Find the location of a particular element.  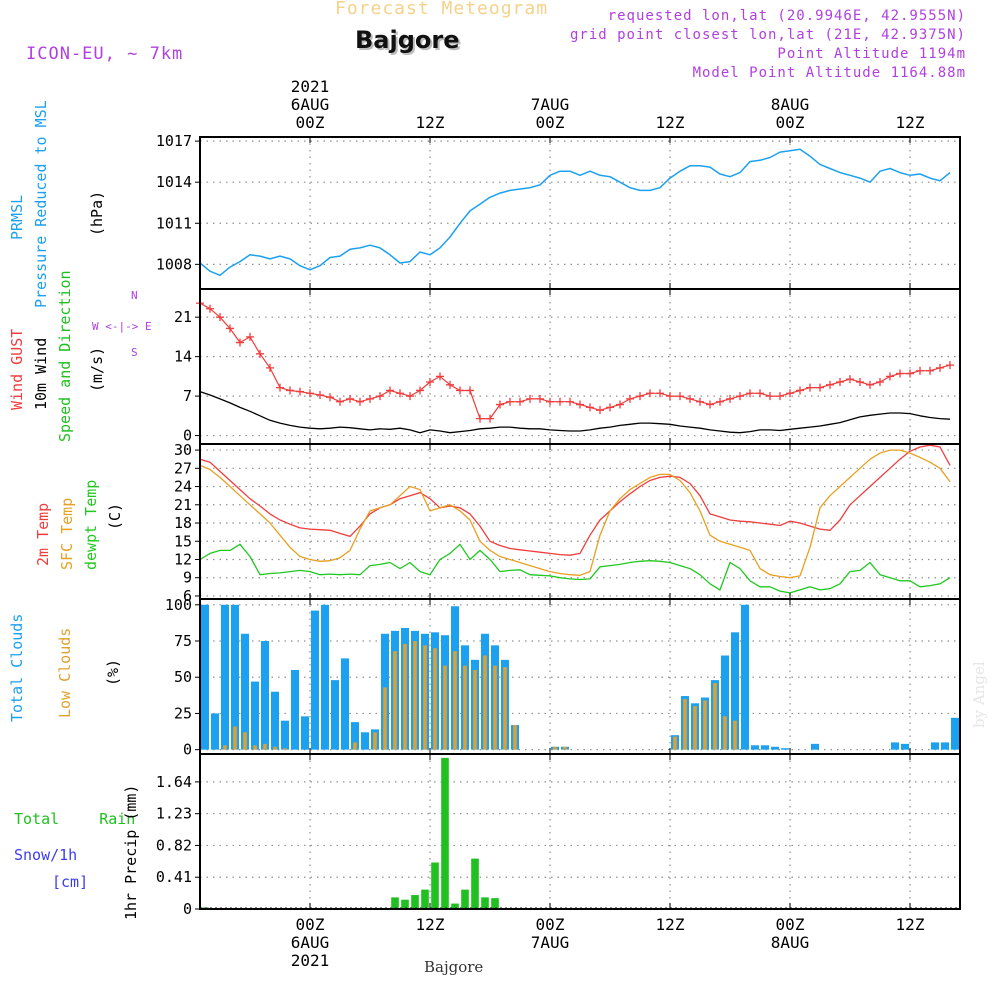

location-title: Bajgore is located at coordinates (407, 40).